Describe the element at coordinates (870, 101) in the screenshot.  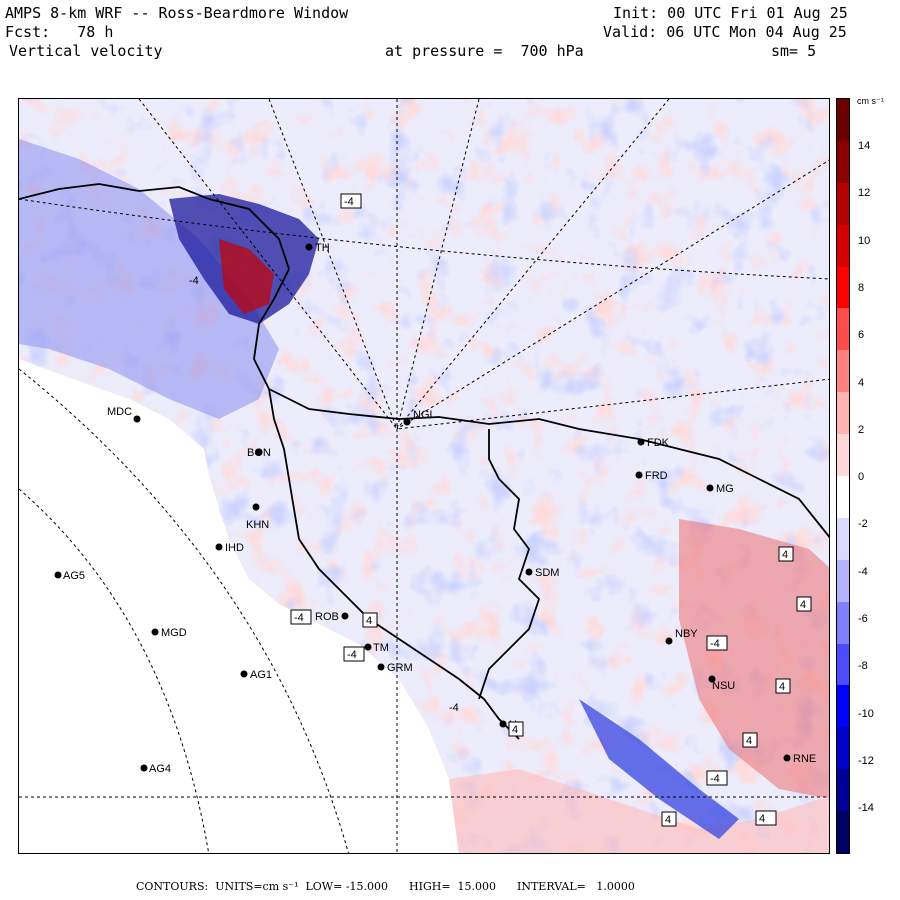
I see `colorbar-units: cm s⁻¹` at that location.